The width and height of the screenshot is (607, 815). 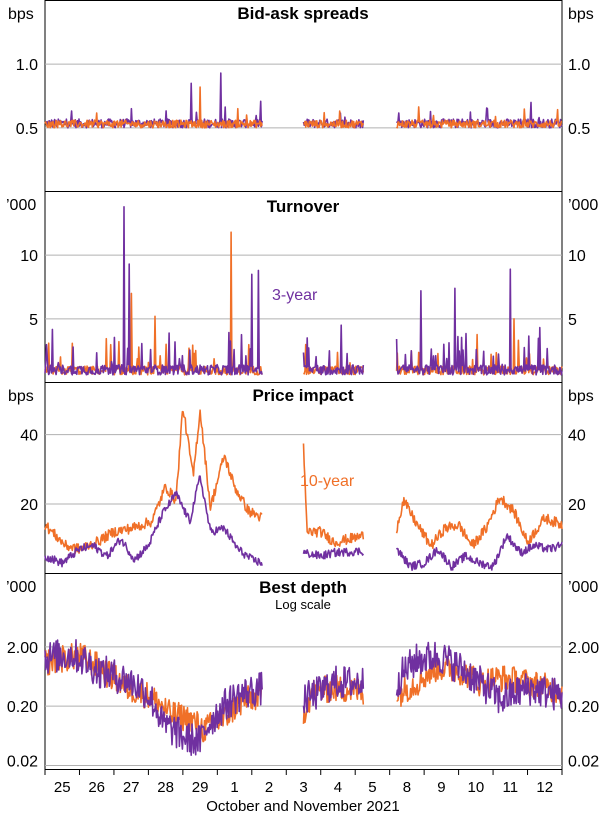 I want to click on y-tick-right-bid-ask: 0.5, so click(x=579, y=129).